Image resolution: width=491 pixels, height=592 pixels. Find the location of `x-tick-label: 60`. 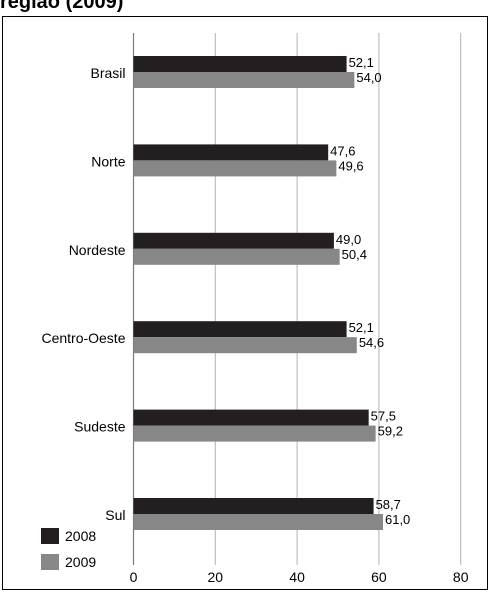

x-tick-label: 60 is located at coordinates (379, 577).